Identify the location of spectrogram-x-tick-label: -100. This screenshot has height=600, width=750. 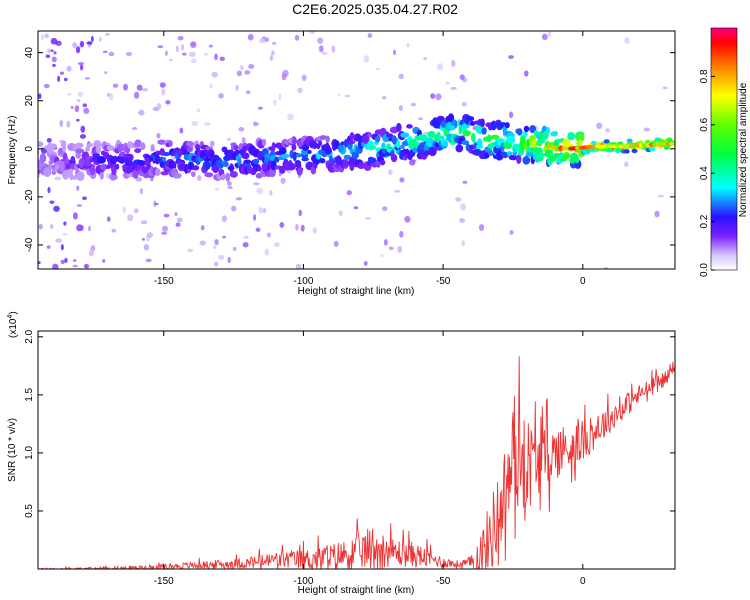
(303, 281).